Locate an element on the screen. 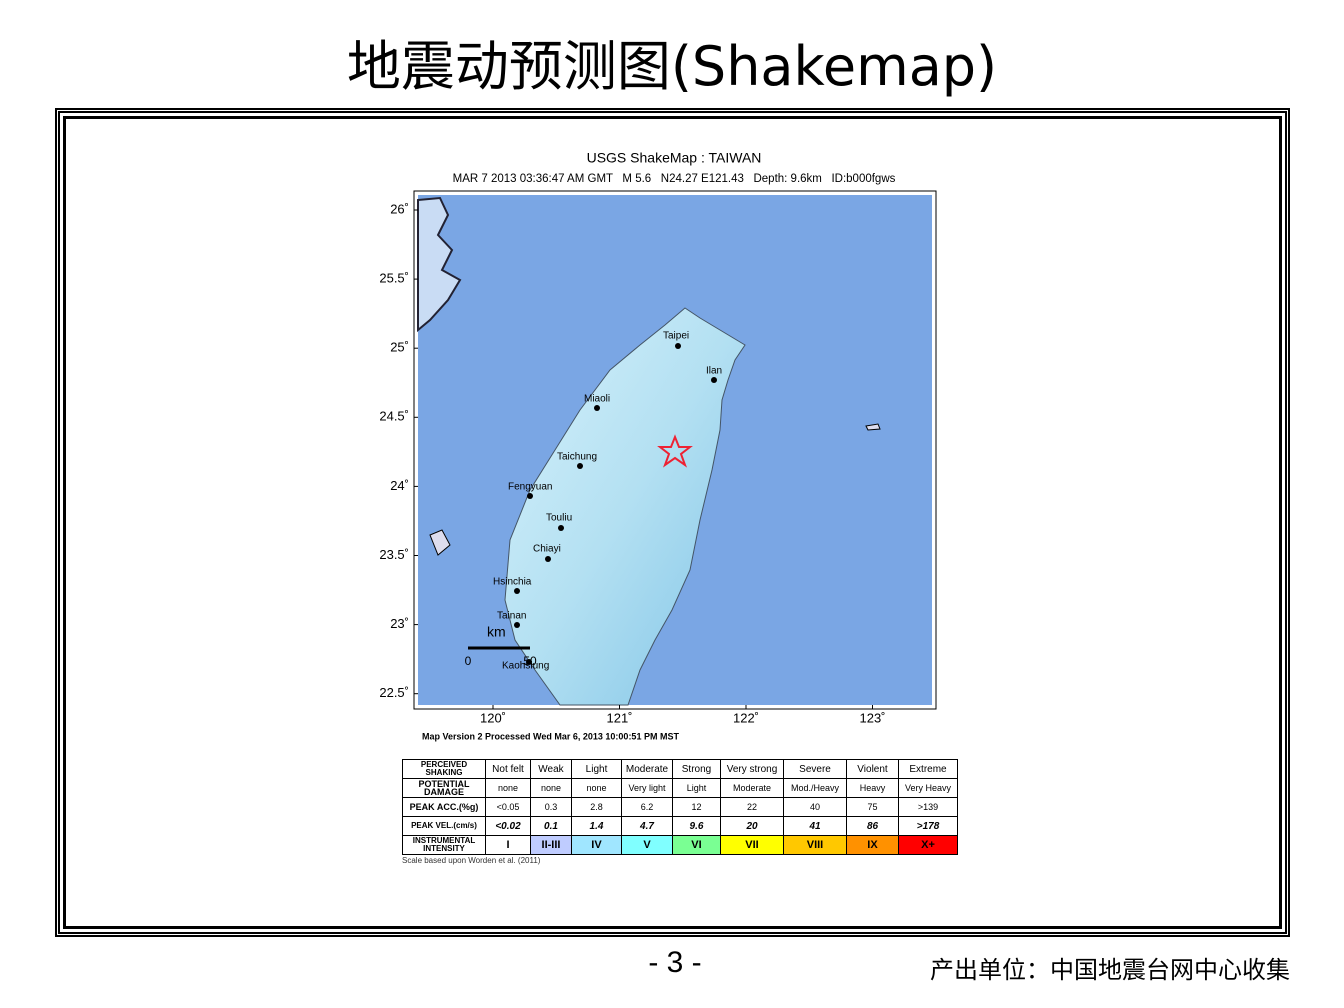 The height and width of the screenshot is (1008, 1344). city-label: Fengyuan is located at coordinates (530, 487).